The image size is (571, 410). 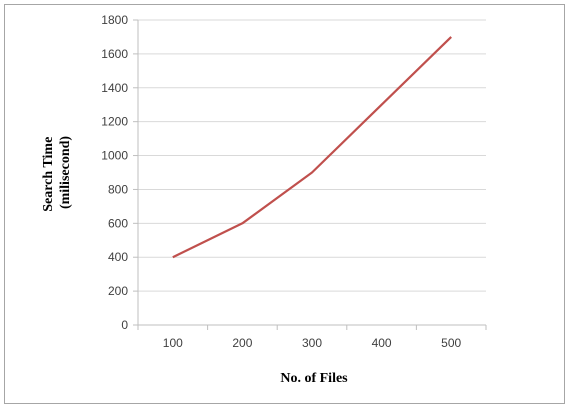 I want to click on y-tick-label: 600, so click(x=118, y=223).